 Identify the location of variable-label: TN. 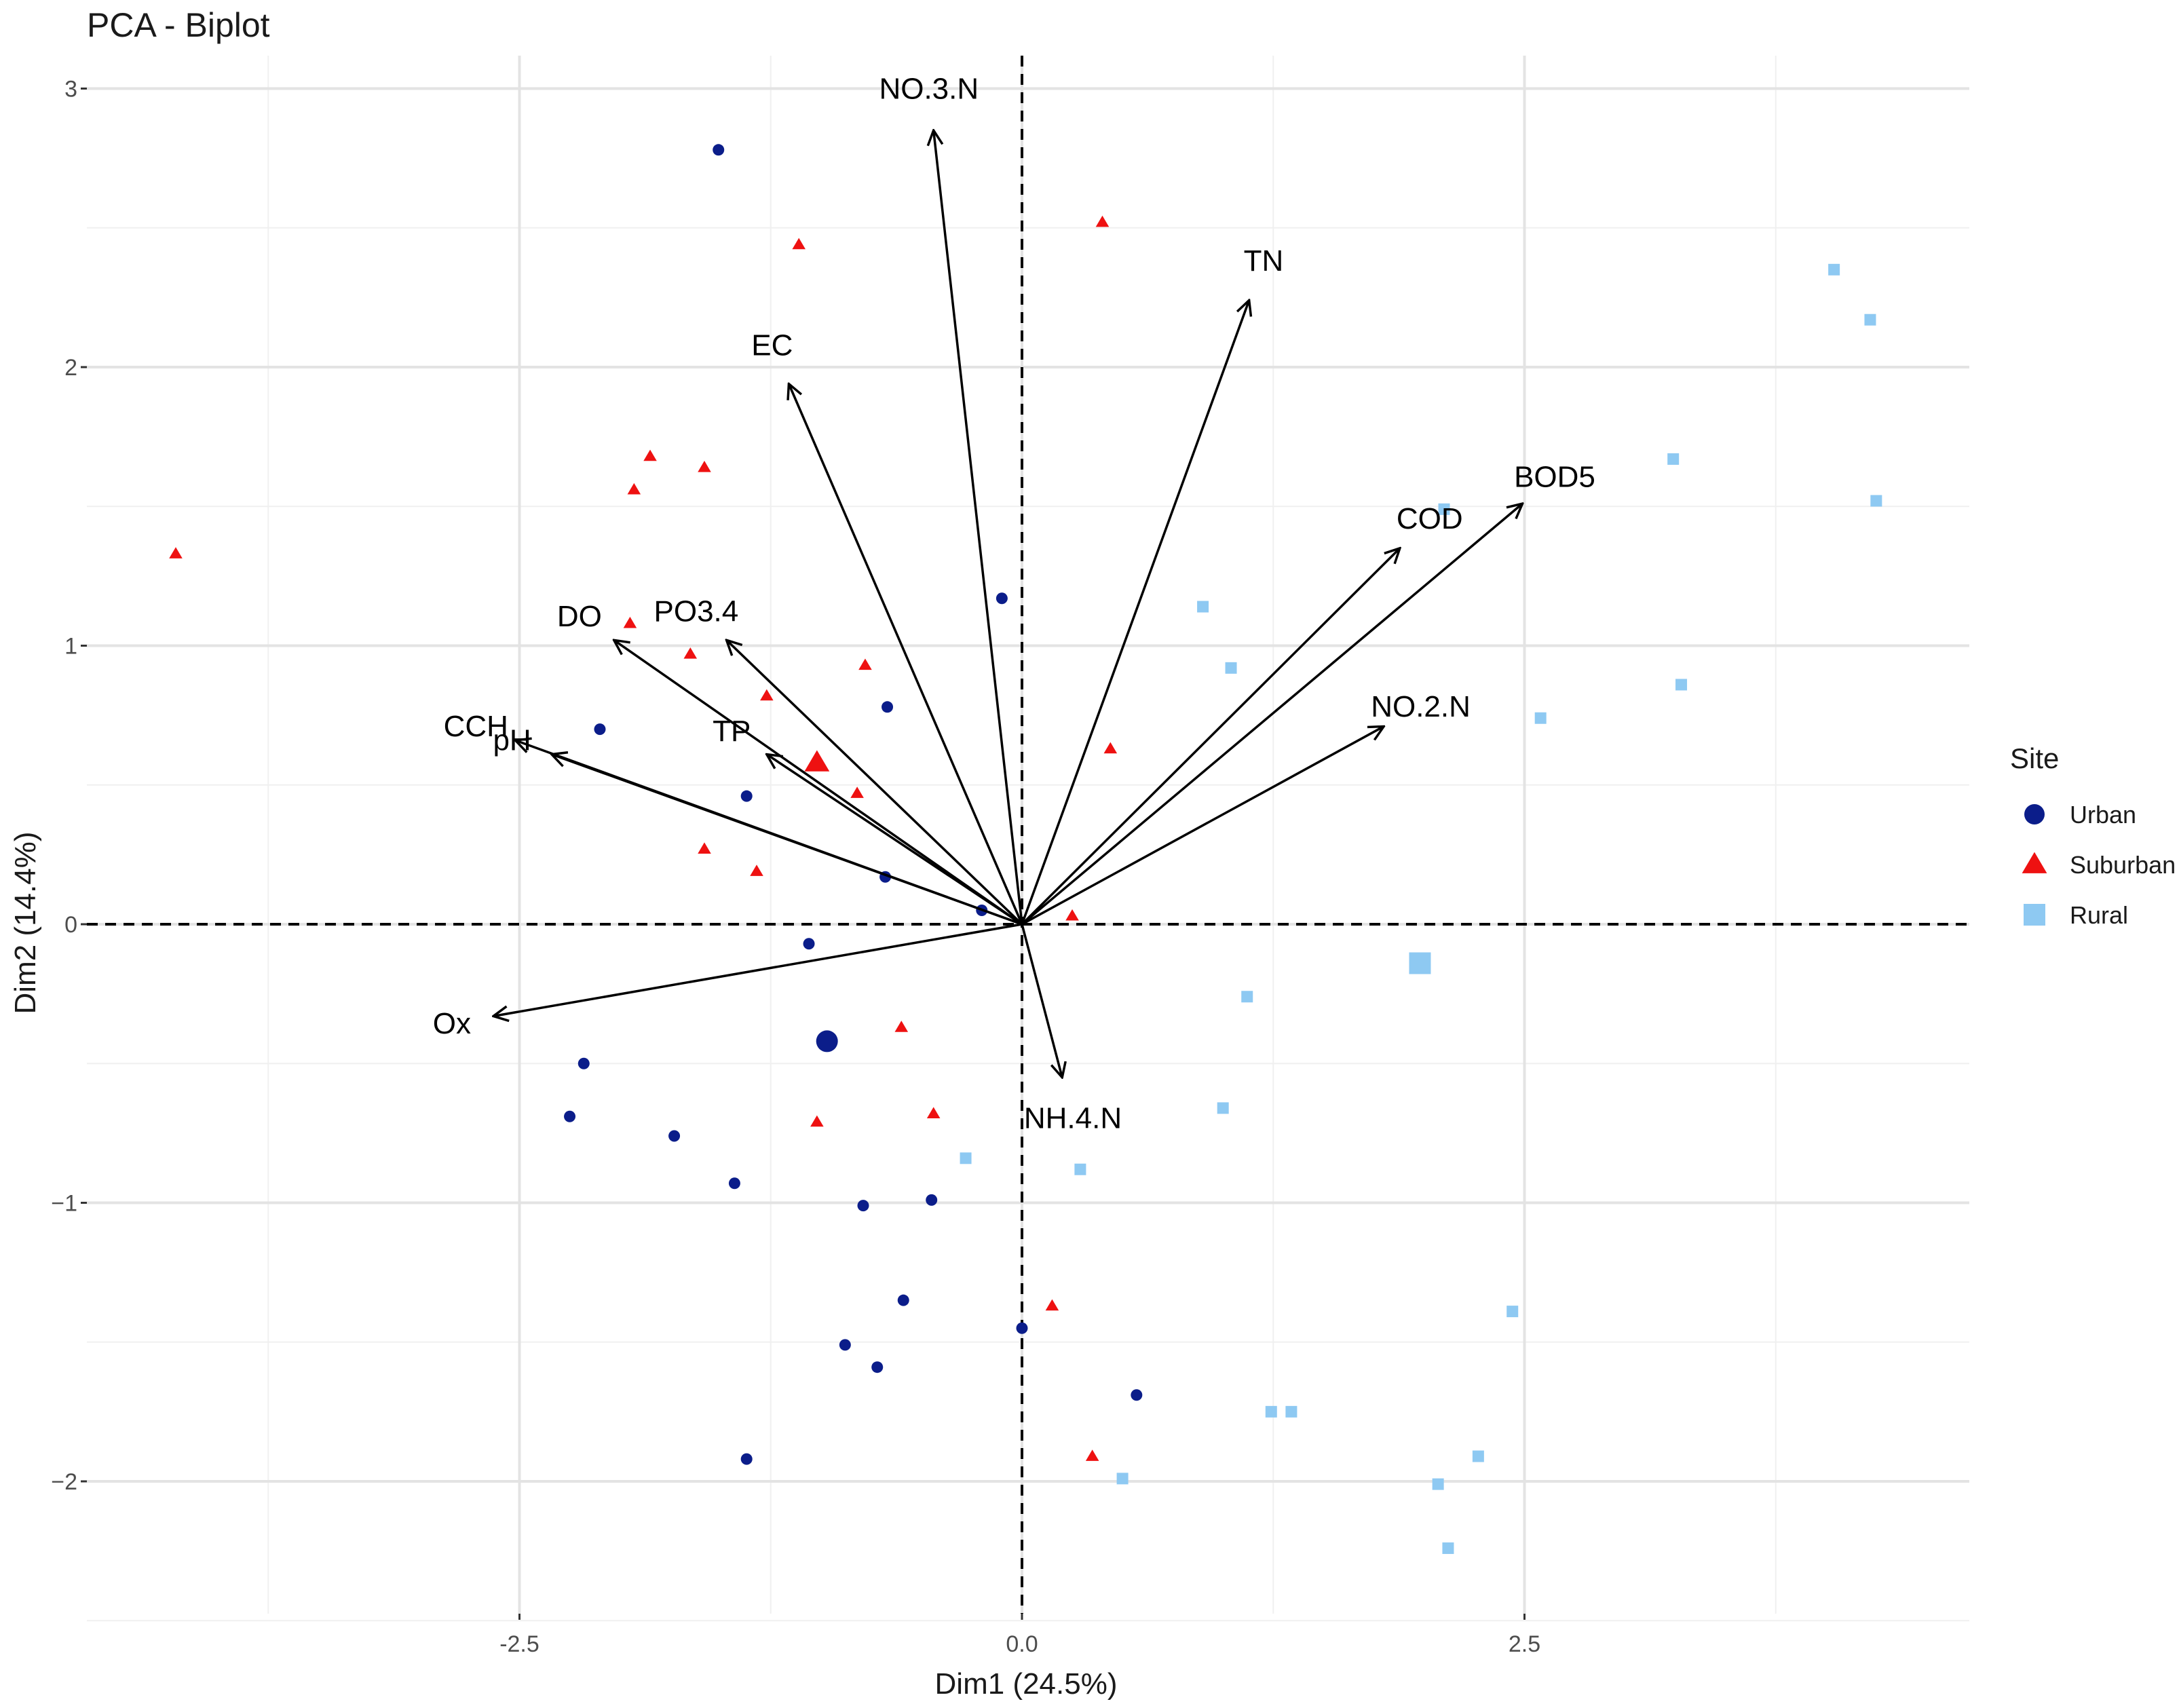
(1264, 261).